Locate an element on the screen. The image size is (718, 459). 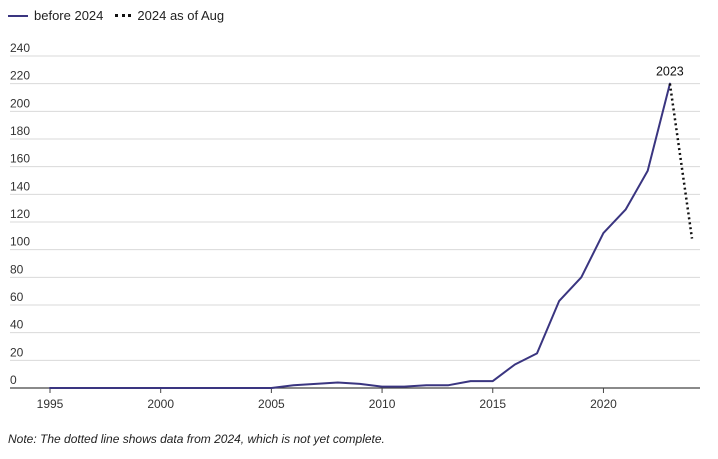
chart-legend: before 2024 2024 as of Aug is located at coordinates (116, 15).